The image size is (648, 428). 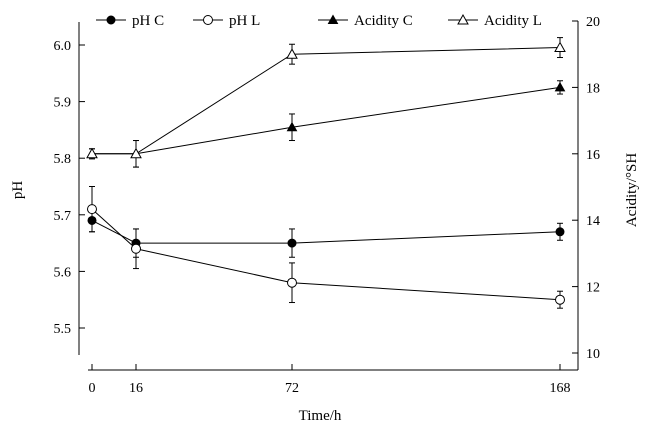 I want to click on left-y-tick-label: 5.8, so click(x=63, y=159).